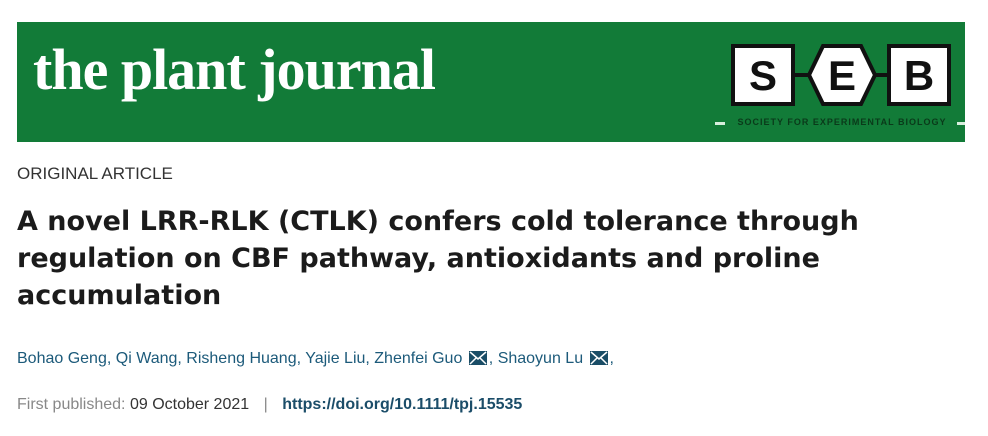  Describe the element at coordinates (146, 358) in the screenshot. I see `author-link: Qi Wang` at that location.